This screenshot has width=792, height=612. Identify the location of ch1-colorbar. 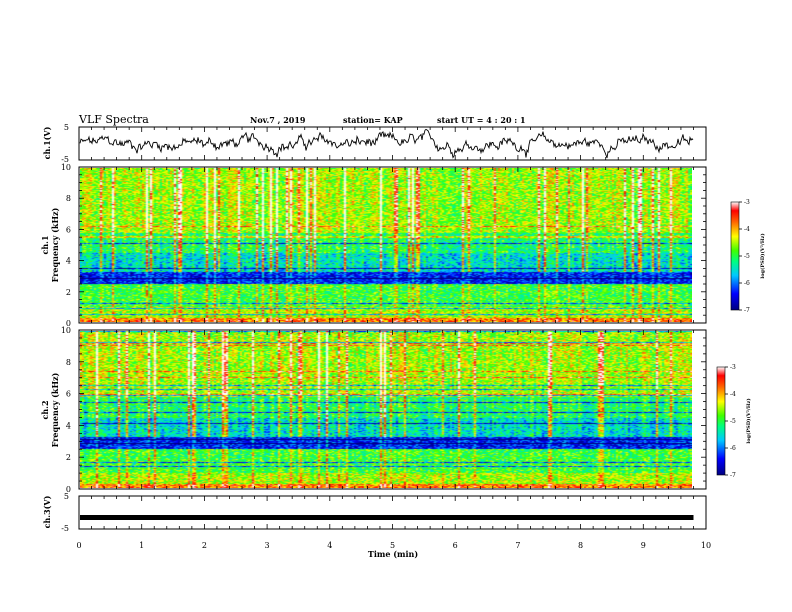
(735, 256).